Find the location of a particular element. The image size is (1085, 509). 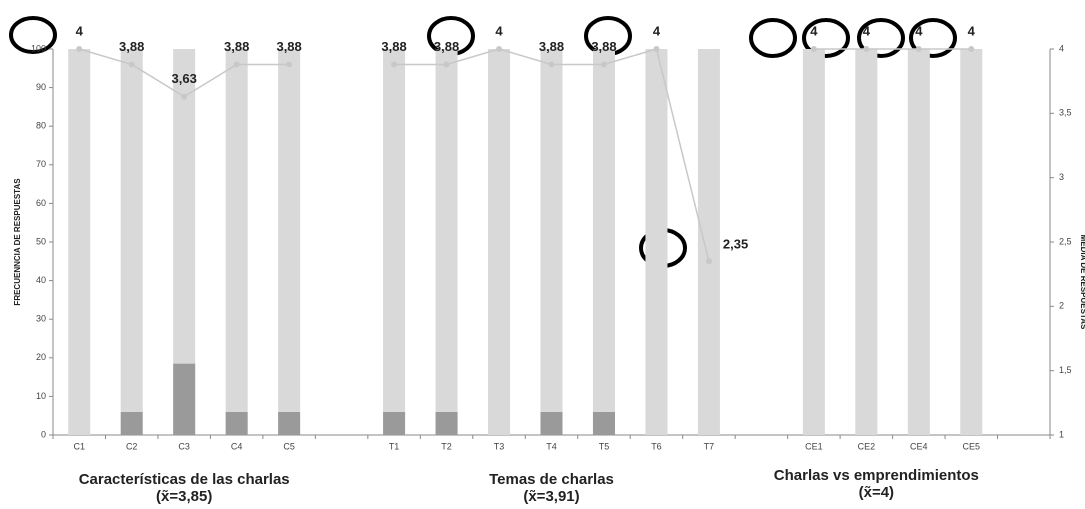

group-label: Charlas vs emprendimientos is located at coordinates (876, 475).